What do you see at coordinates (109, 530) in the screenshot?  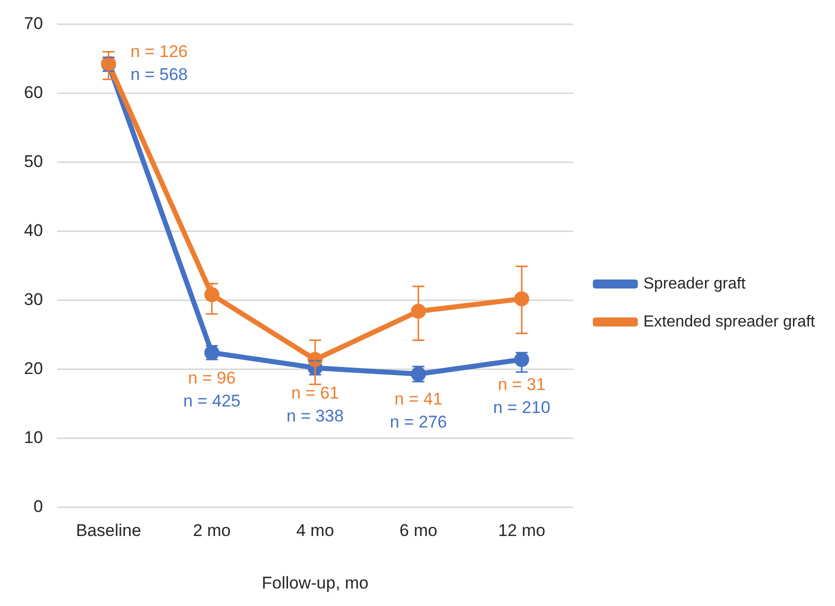 I see `x-tick-label: Baseline` at bounding box center [109, 530].